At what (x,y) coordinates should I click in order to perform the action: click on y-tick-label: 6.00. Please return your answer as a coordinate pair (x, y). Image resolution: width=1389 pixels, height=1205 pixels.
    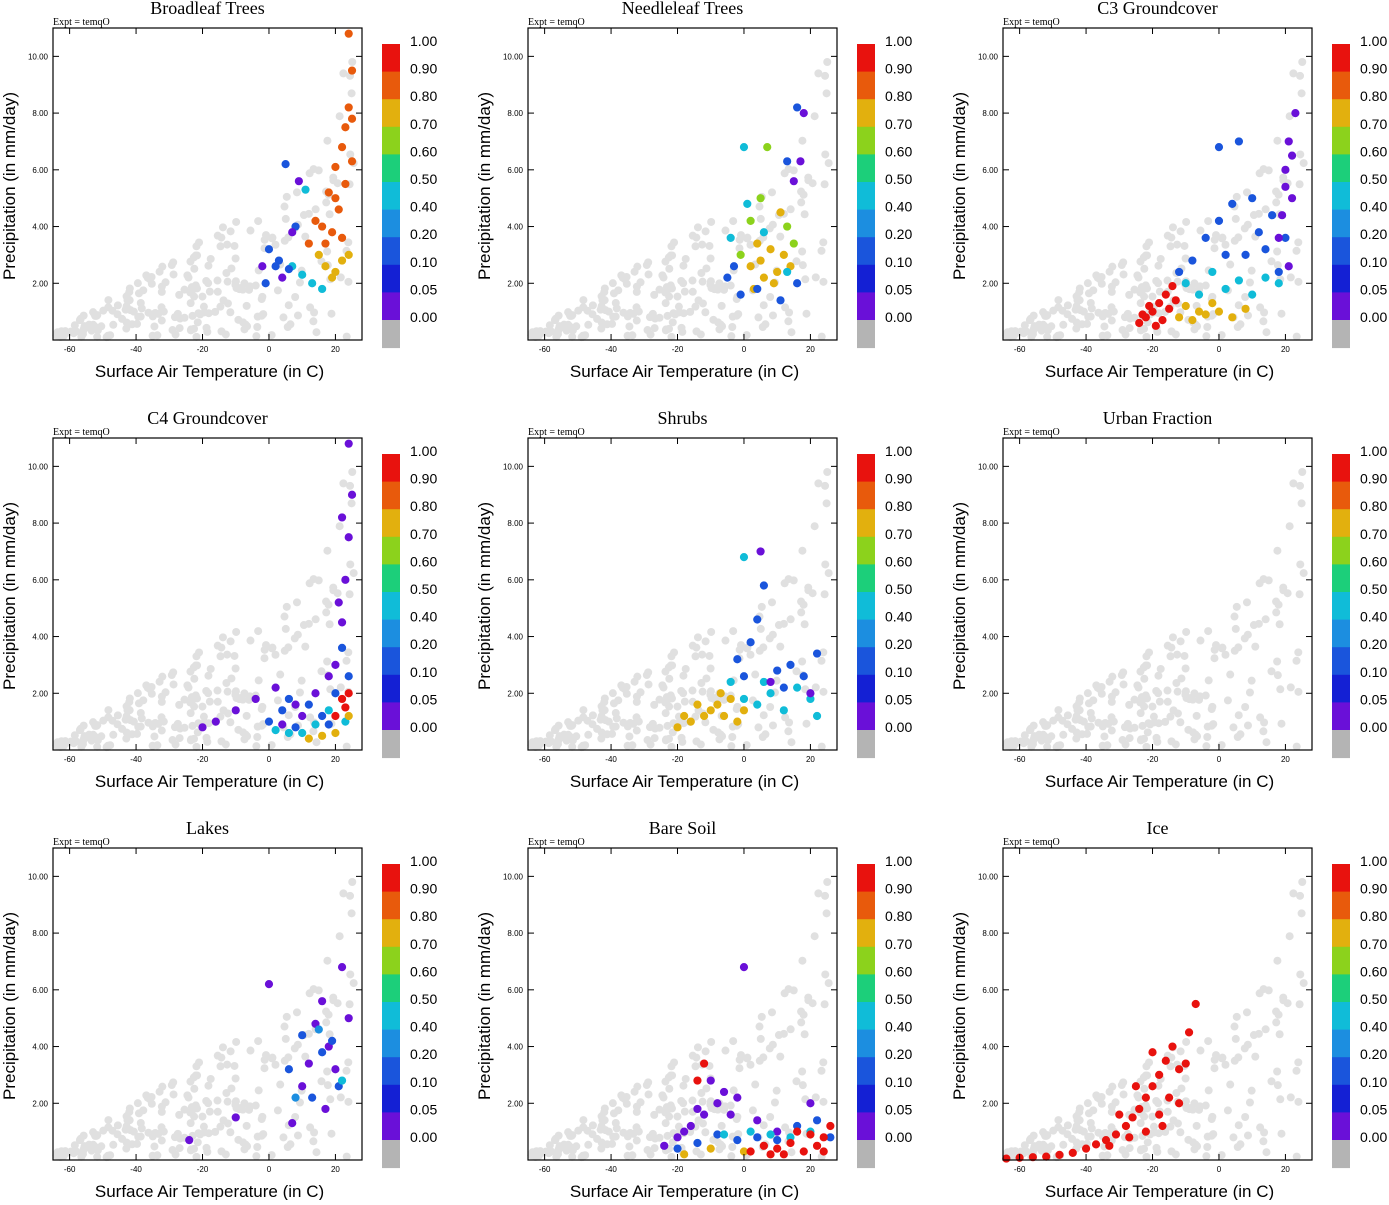
    Looking at the image, I should click on (40, 990).